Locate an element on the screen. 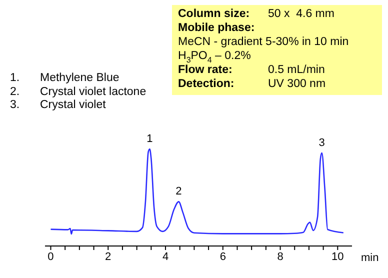 This screenshot has width=388, height=278. annotation: 1 is located at coordinates (149, 139).